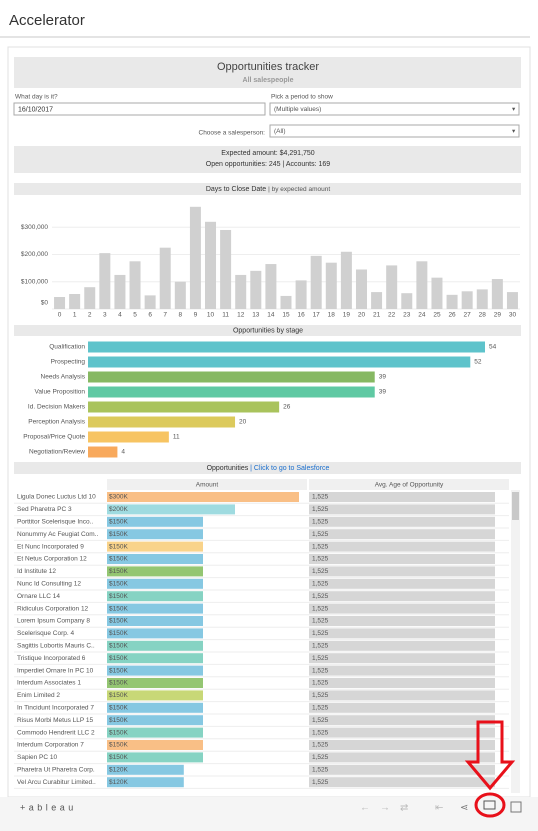 The height and width of the screenshot is (831, 538). I want to click on redo-icon: →, so click(385, 808).